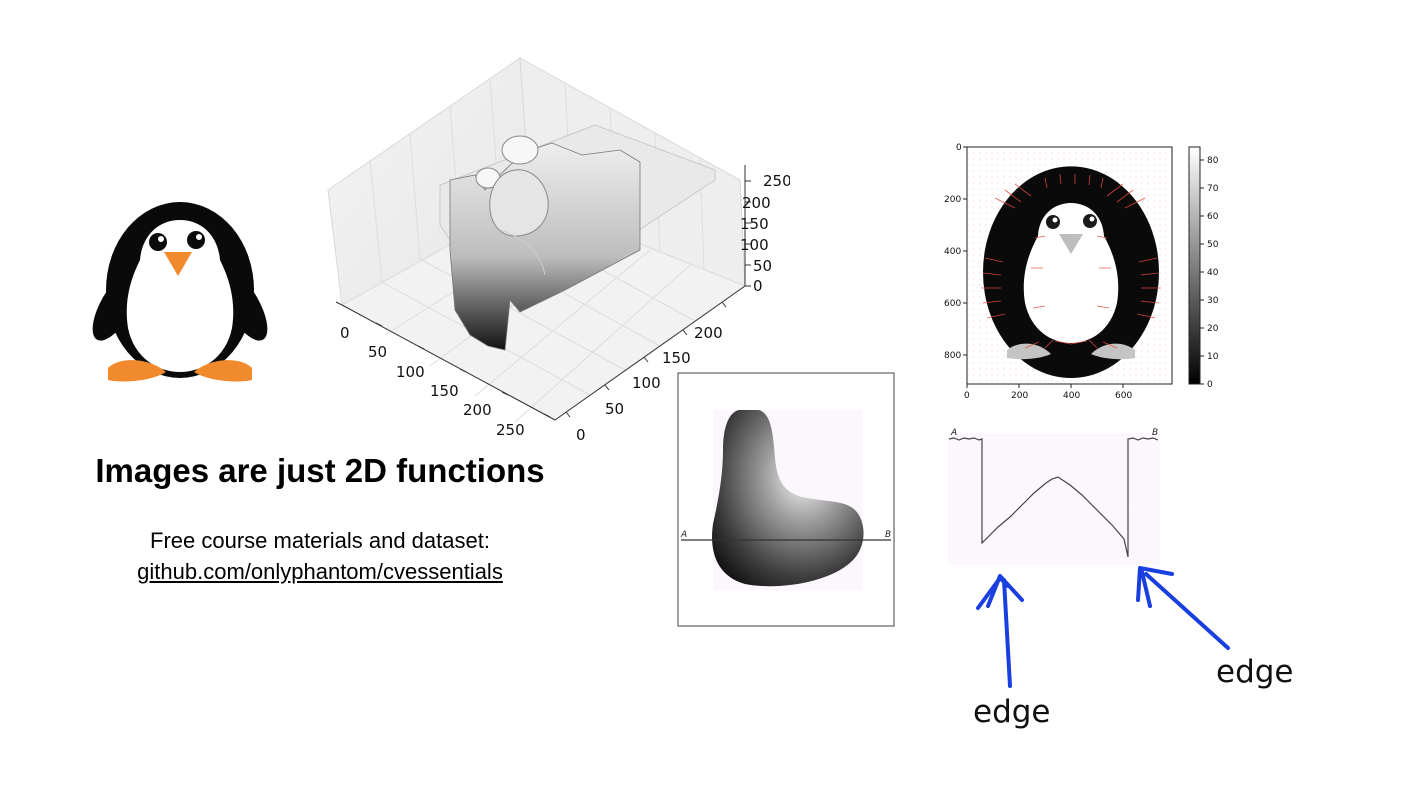 This screenshot has width=1424, height=810. Describe the element at coordinates (180, 292) in the screenshot. I see `penguin-illustration` at that location.